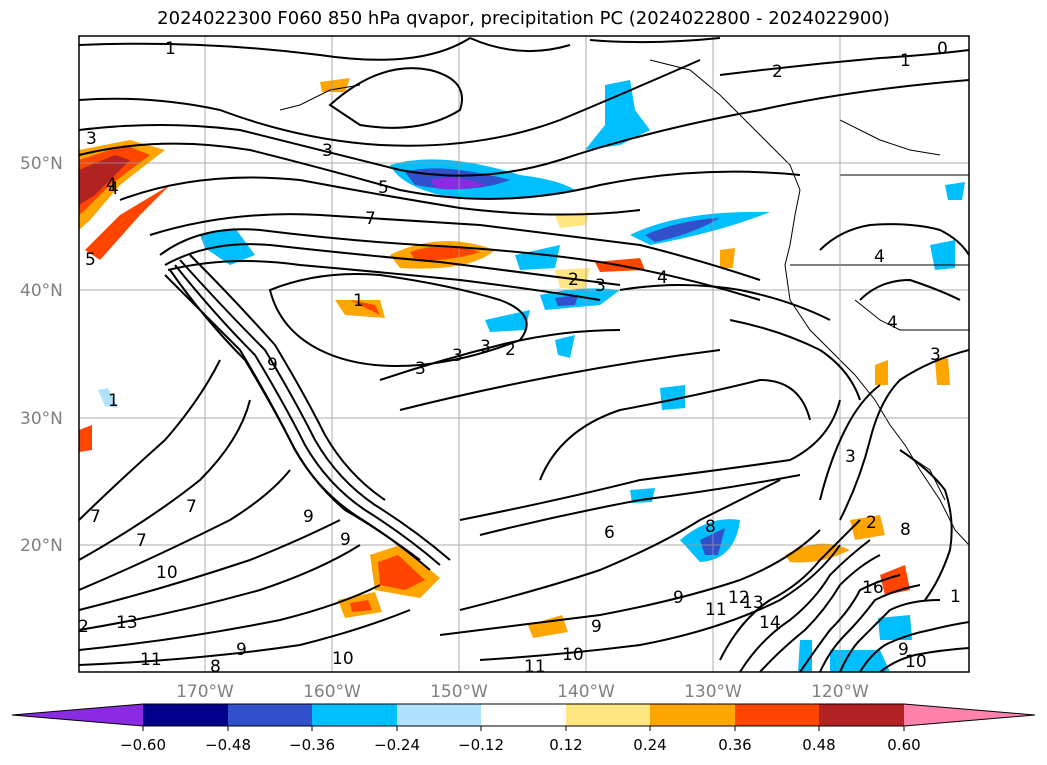 This screenshot has width=1047, height=765. What do you see at coordinates (228, 745) in the screenshot?
I see `colorbar-tick-label: −0.48` at bounding box center [228, 745].